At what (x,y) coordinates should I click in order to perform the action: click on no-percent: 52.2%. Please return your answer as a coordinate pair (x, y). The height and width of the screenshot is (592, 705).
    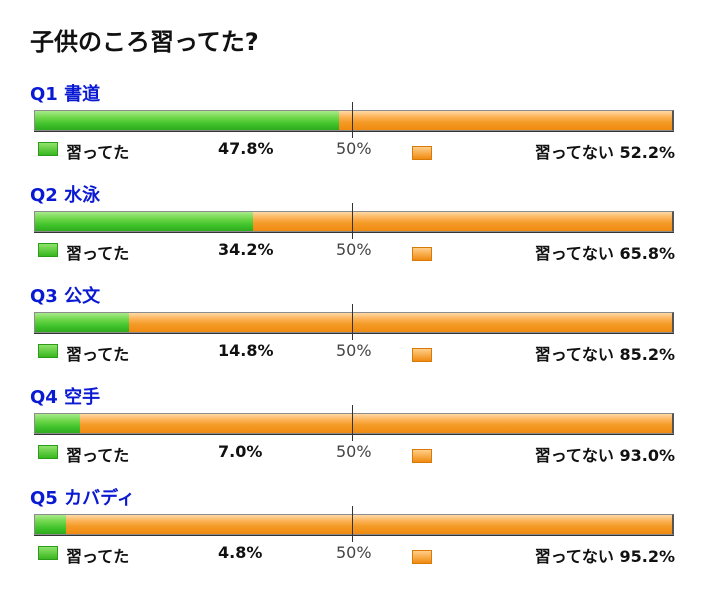
    Looking at the image, I should click on (647, 152).